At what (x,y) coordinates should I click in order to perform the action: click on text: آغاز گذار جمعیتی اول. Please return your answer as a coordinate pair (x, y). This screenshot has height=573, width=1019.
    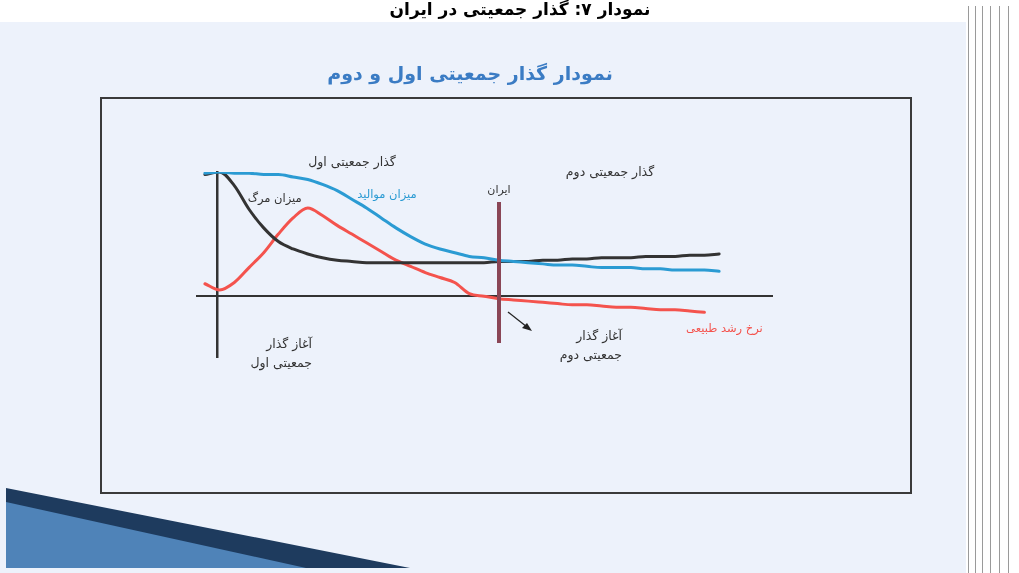
    Looking at the image, I should click on (280, 353).